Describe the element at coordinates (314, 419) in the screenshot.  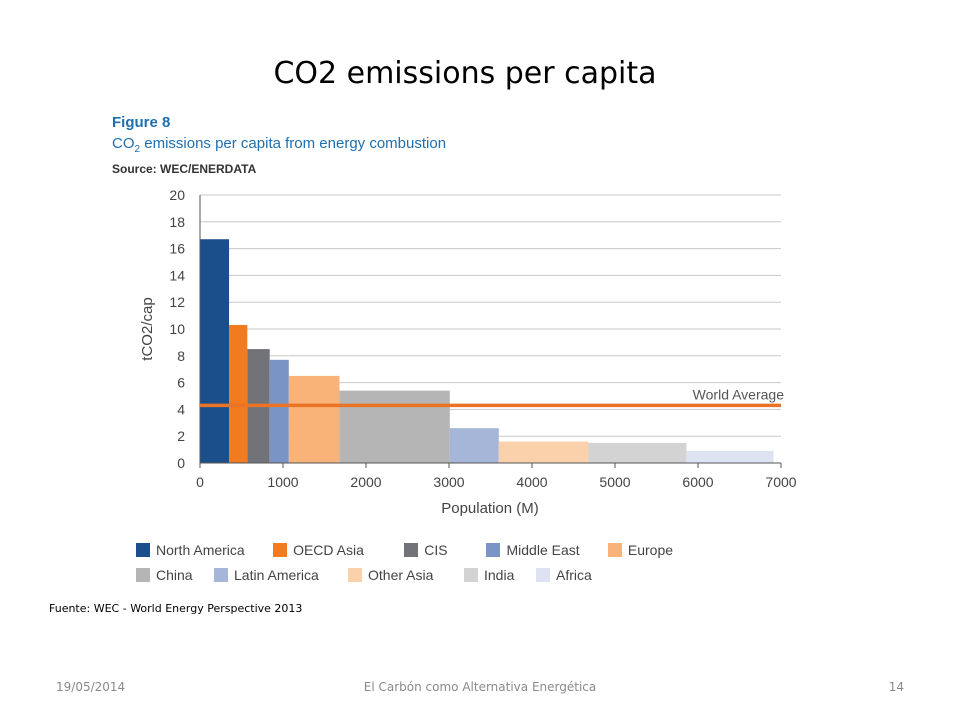
I see `bar-europe` at that location.